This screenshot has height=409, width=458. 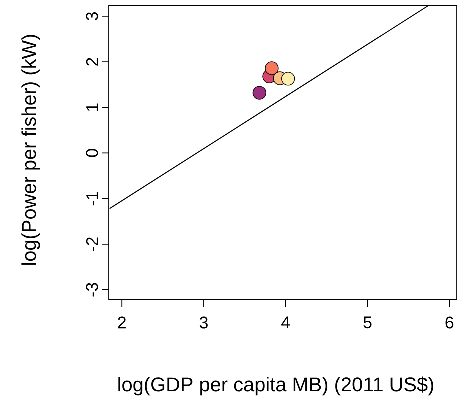 I want to click on x-tick-label: 6, so click(x=450, y=322).